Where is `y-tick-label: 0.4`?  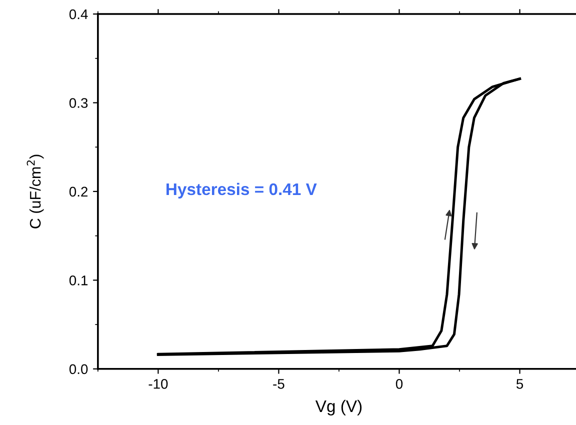
y-tick-label: 0.4 is located at coordinates (78, 14).